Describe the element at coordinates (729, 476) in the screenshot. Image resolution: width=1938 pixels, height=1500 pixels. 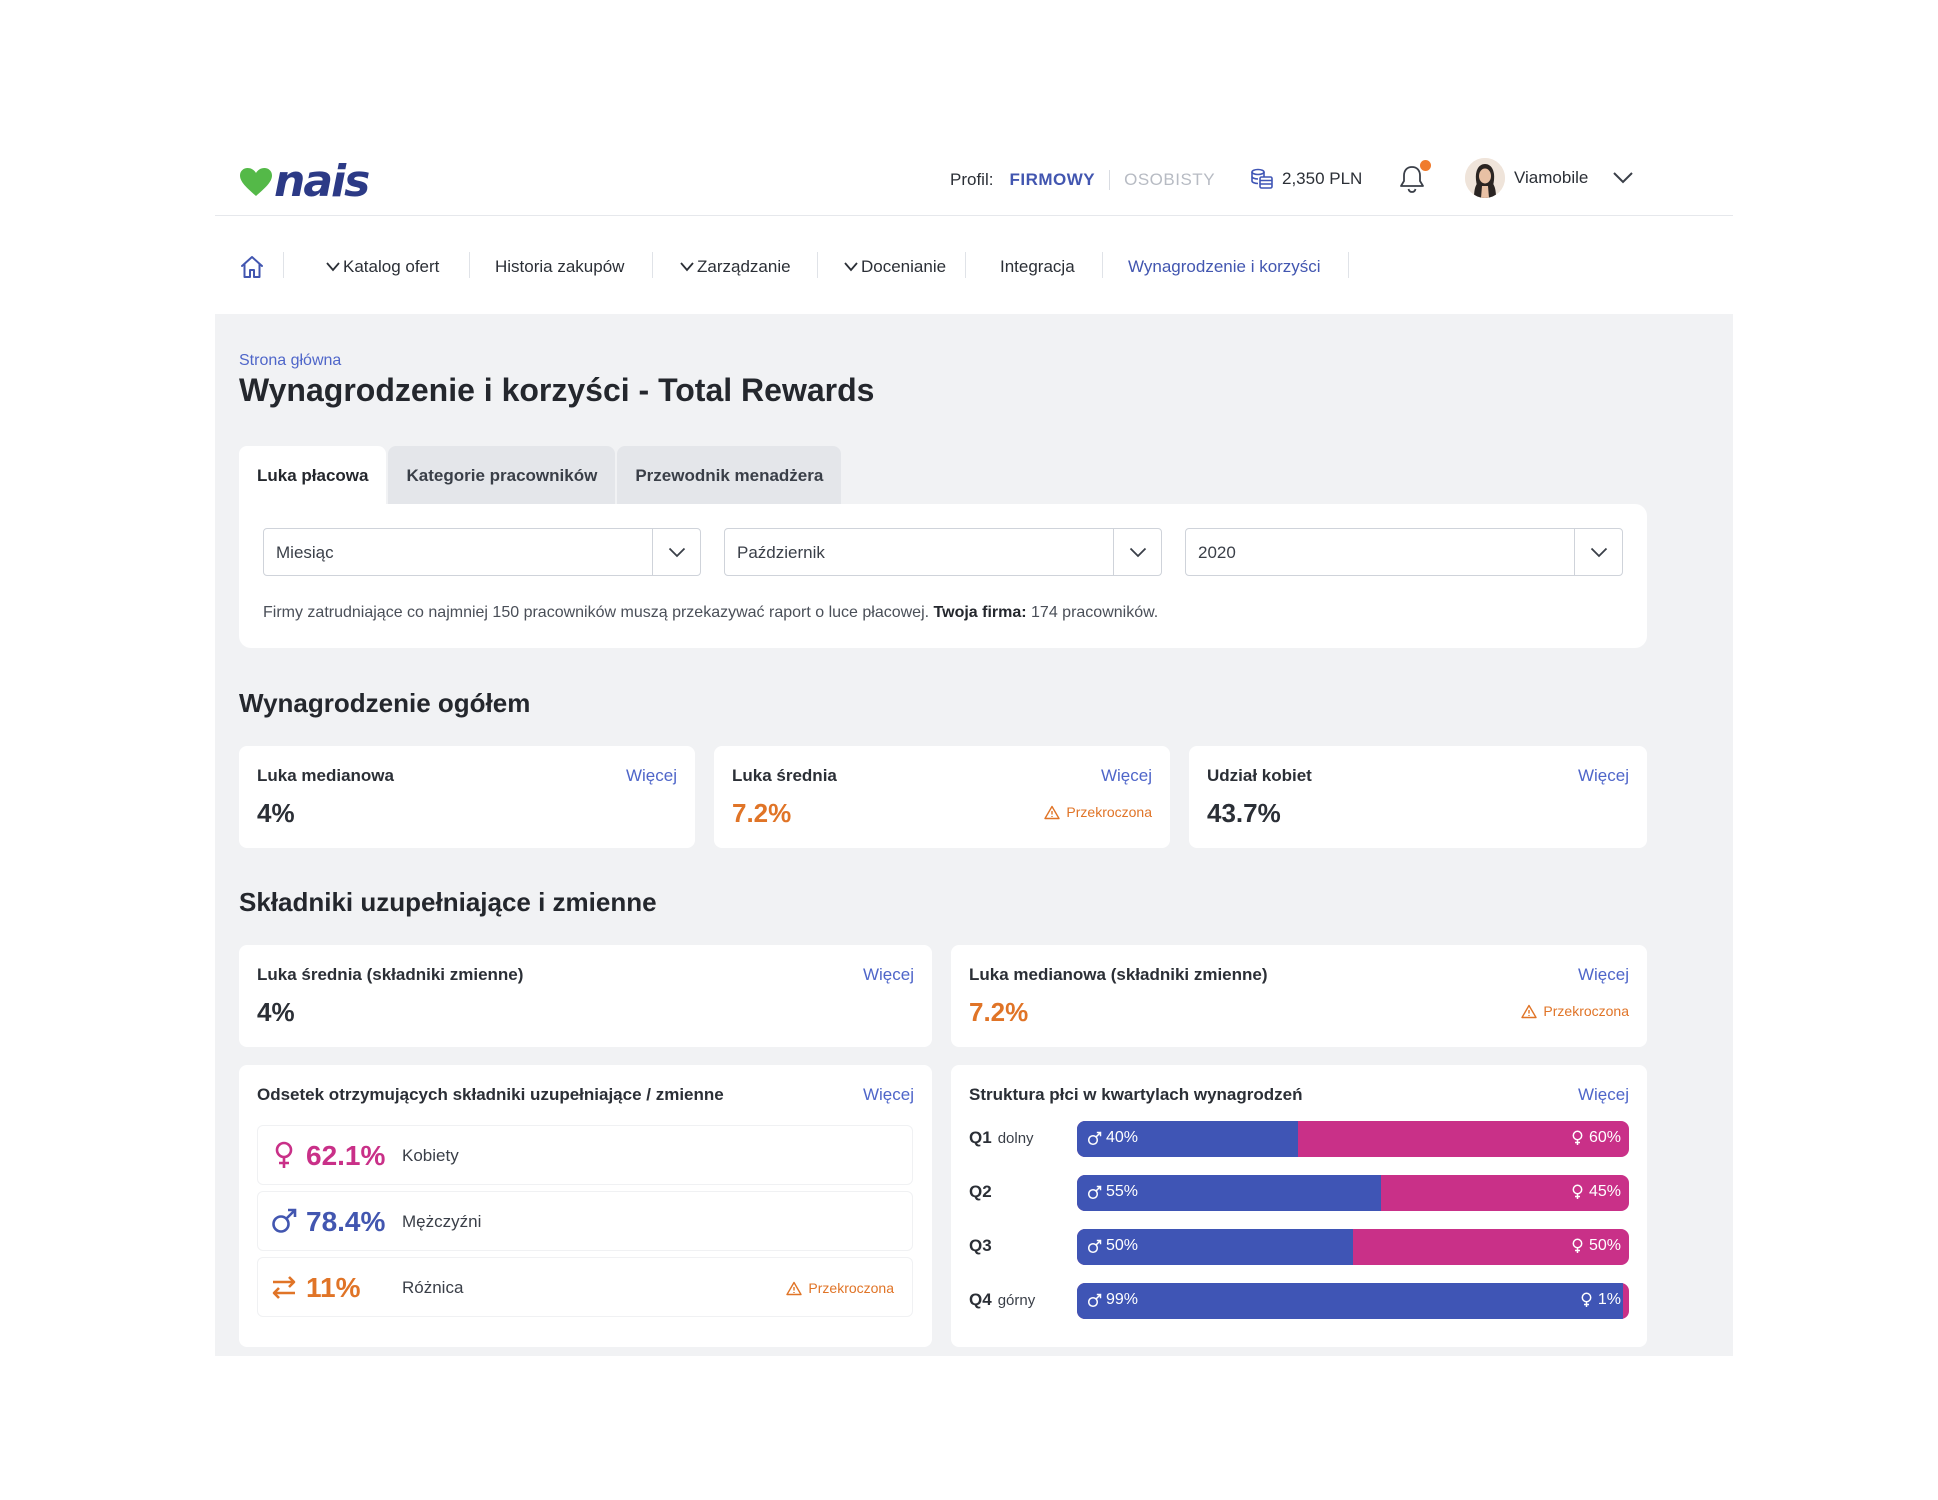
I see `tab-manager-guide: Przewodnik menadżera` at that location.